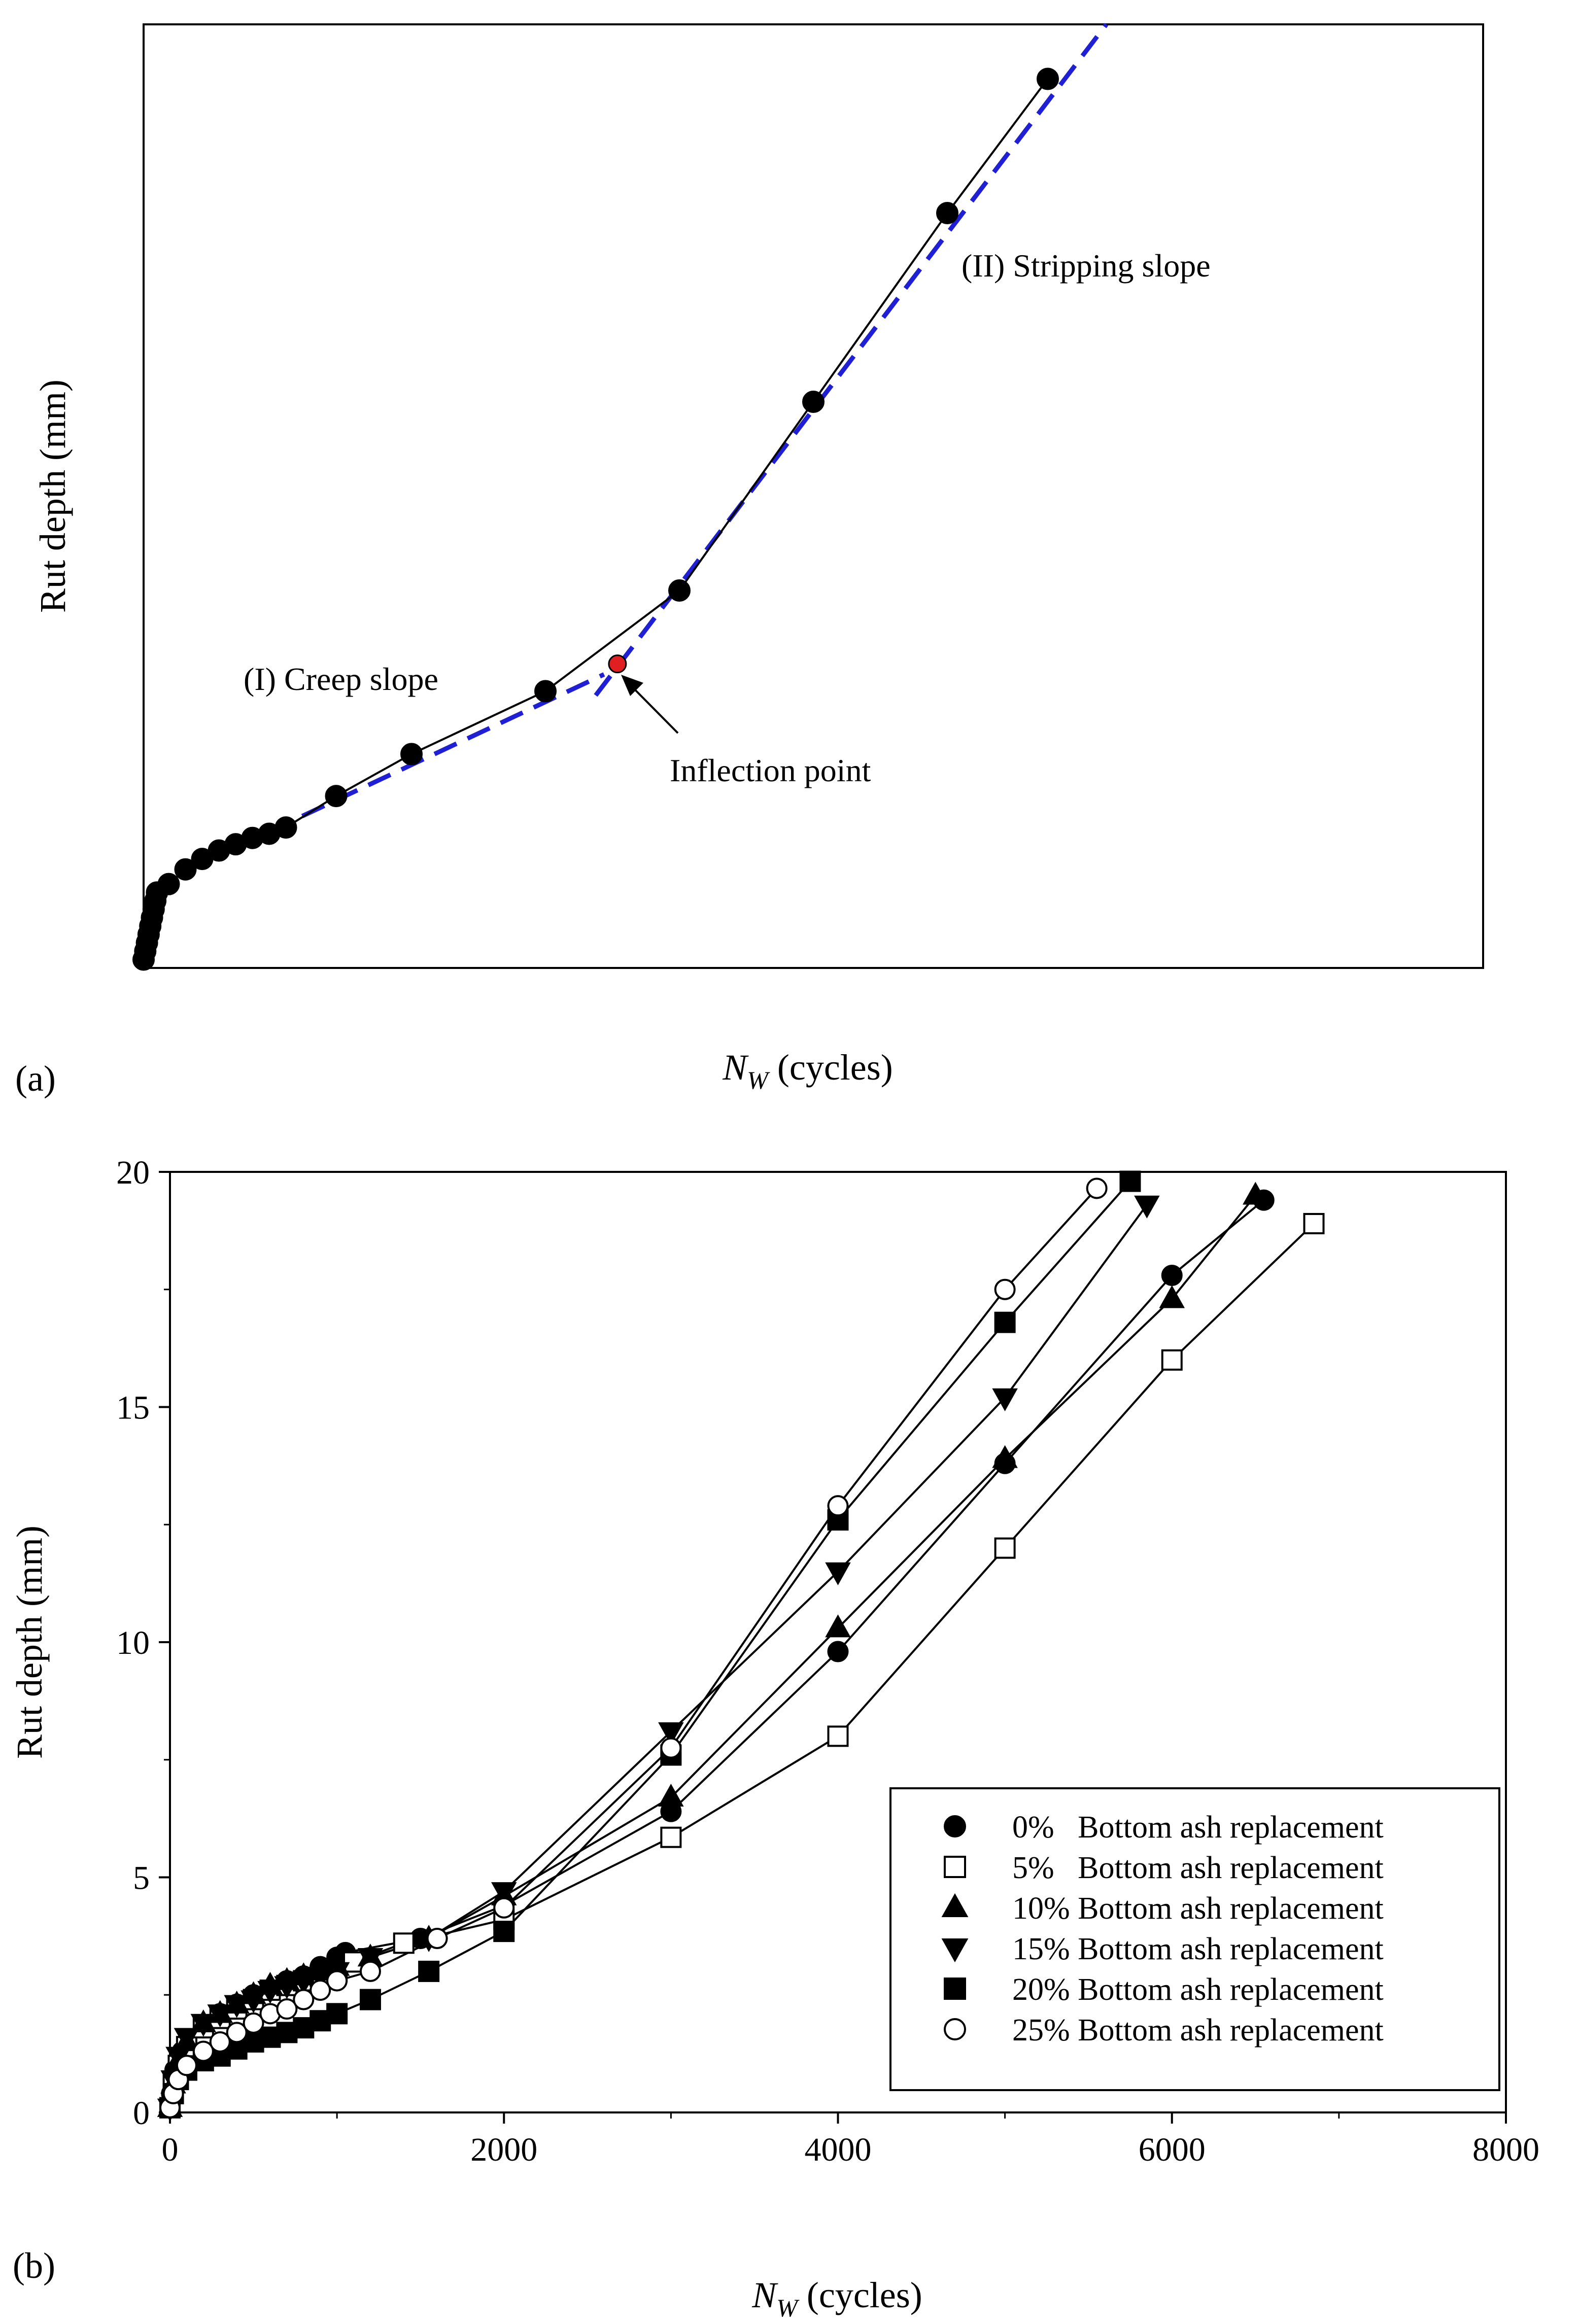 This screenshot has width=1579, height=2324. What do you see at coordinates (133, 1408) in the screenshot?
I see `y-tick-label: 15` at bounding box center [133, 1408].